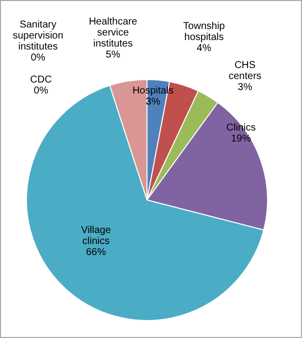 The height and width of the screenshot is (338, 302). I want to click on data-label: 4%, so click(204, 48).